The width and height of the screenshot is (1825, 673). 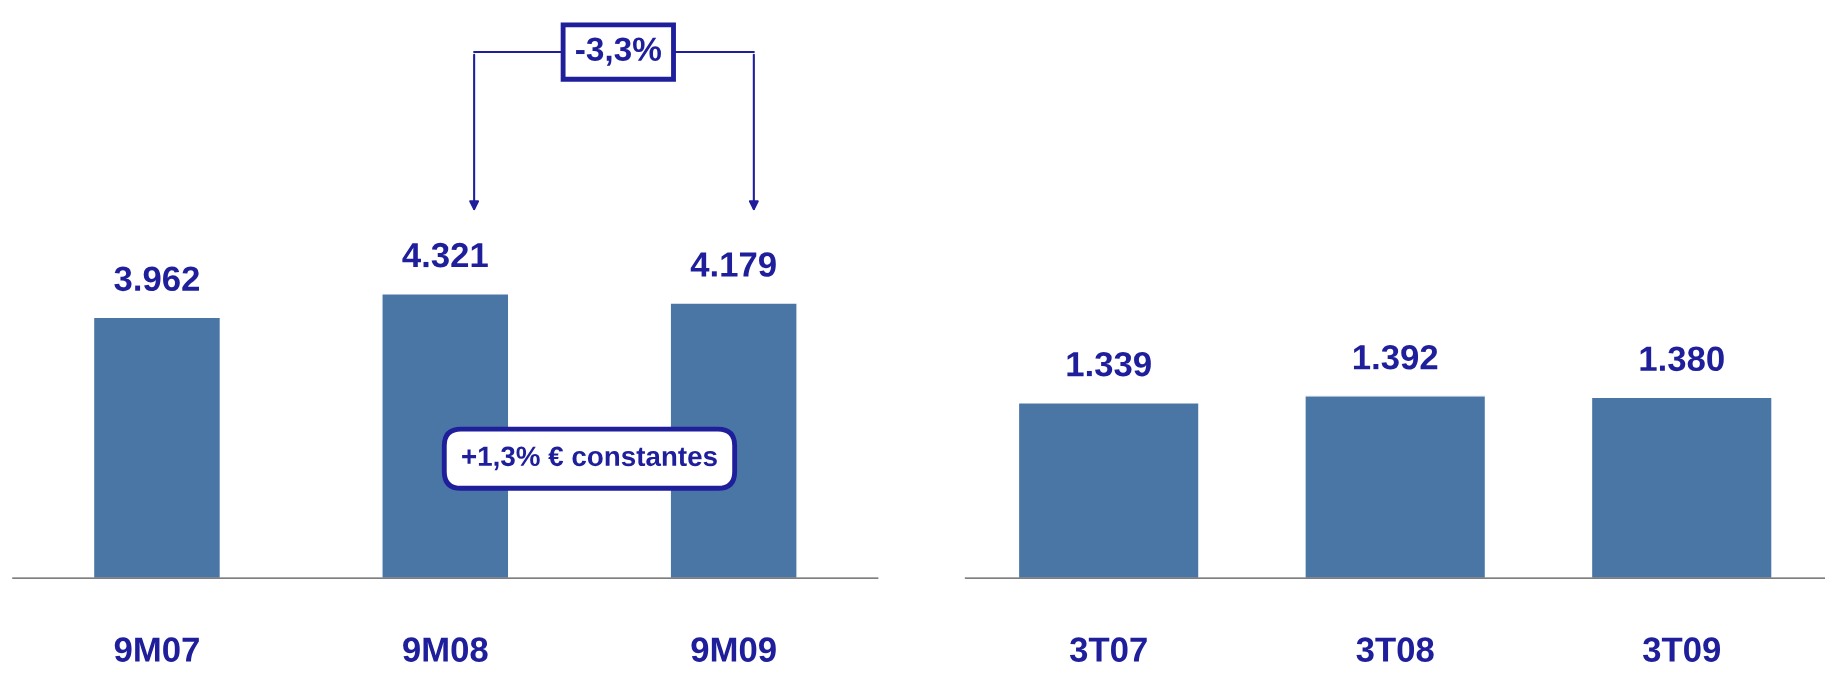 I want to click on x-tick-label: 9M07, so click(x=156, y=649).